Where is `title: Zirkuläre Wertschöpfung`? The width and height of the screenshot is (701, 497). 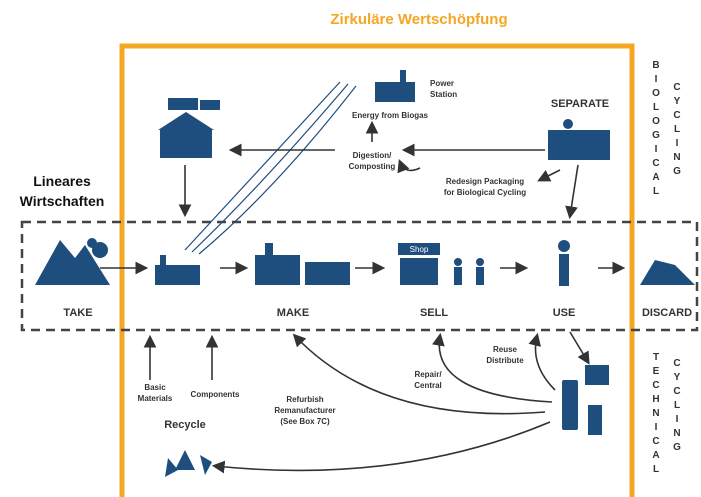 title: Zirkuläre Wertschöpfung is located at coordinates (418, 19).